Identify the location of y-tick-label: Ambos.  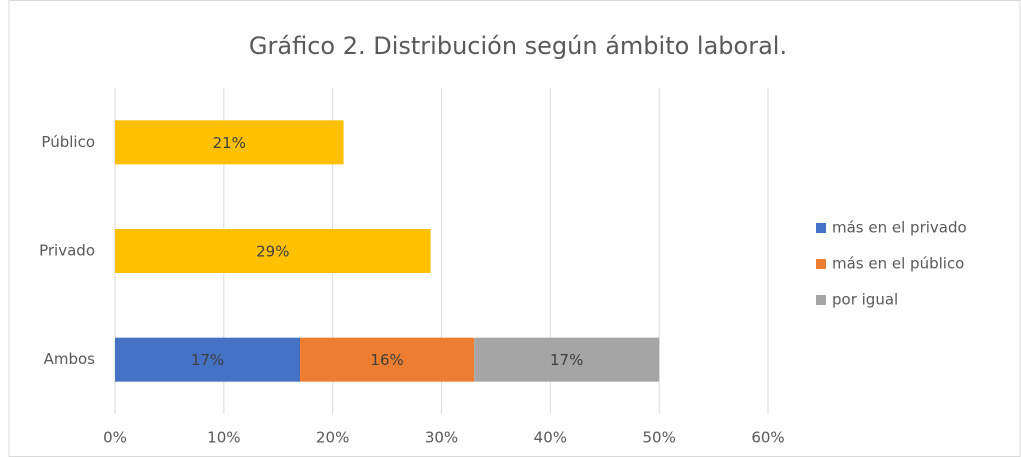
(70, 359).